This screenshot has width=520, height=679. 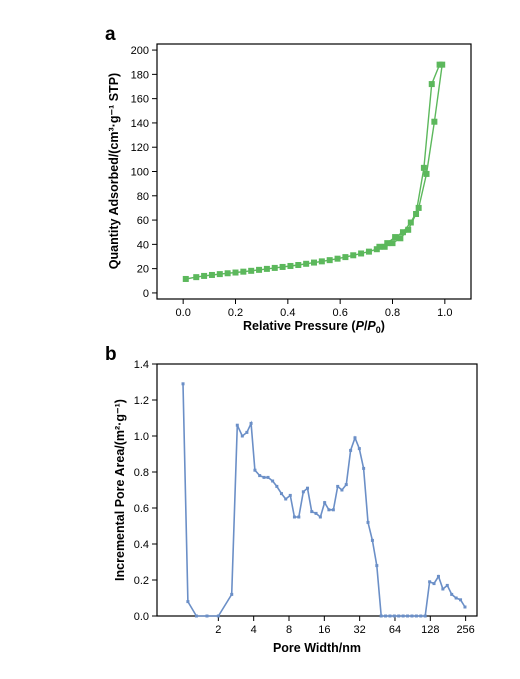 What do you see at coordinates (111, 354) in the screenshot?
I see `panel-b-letter: b` at bounding box center [111, 354].